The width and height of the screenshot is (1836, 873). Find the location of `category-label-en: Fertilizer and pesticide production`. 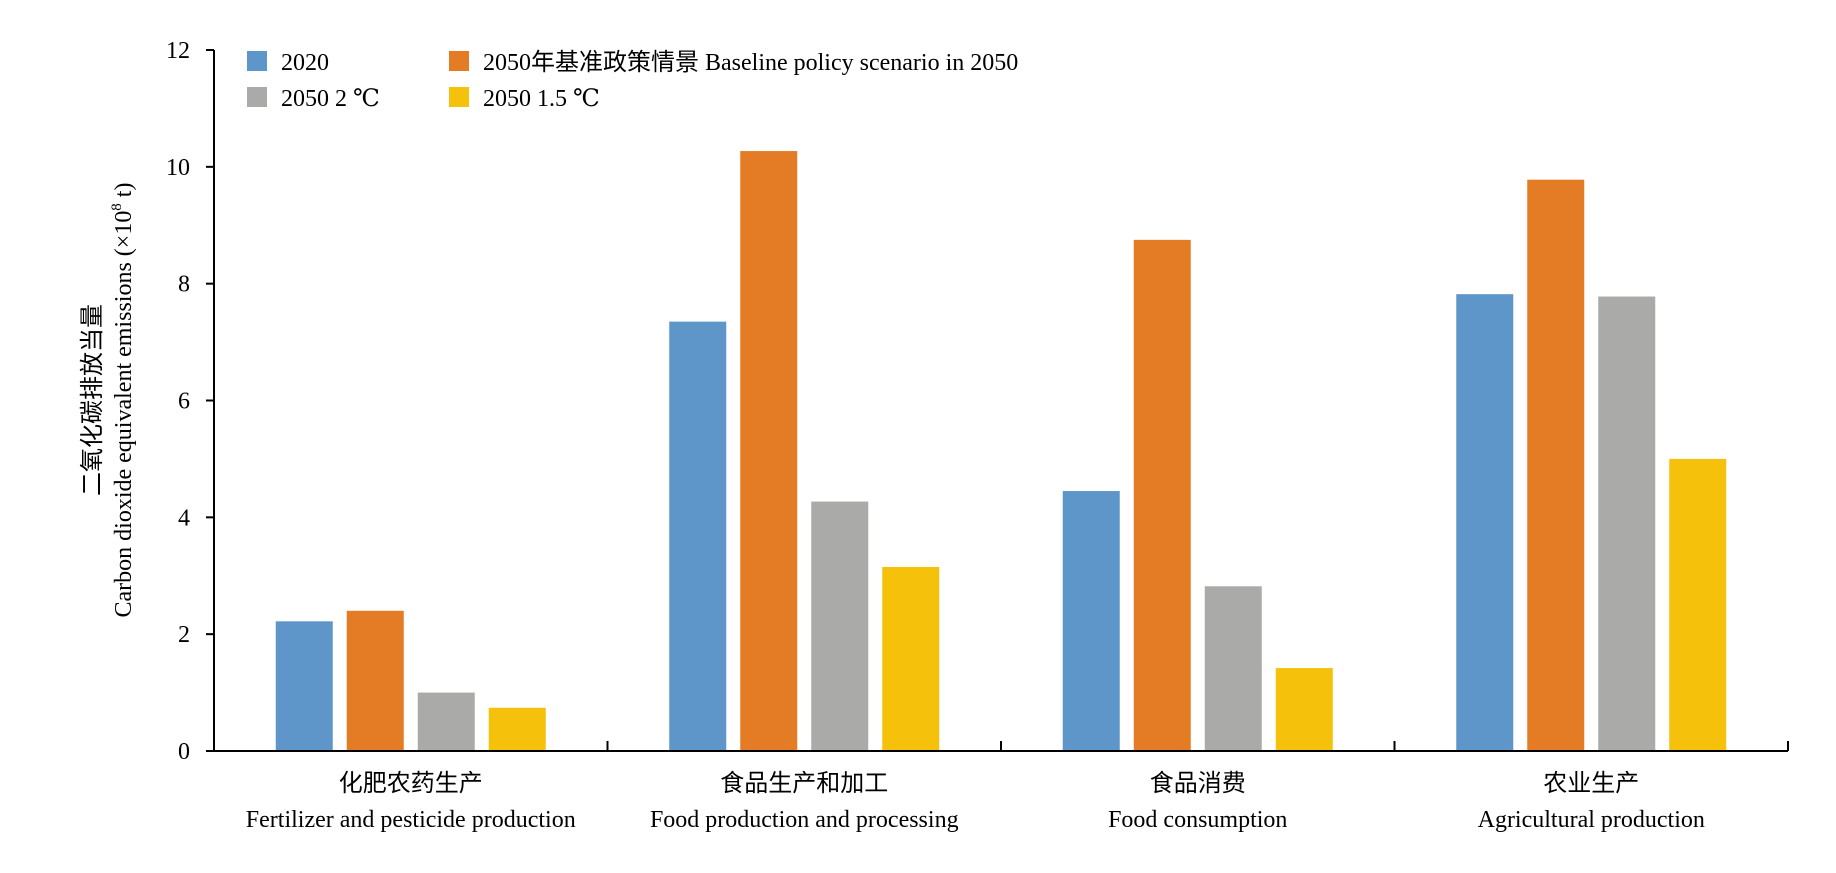

category-label-en: Fertilizer and pesticide production is located at coordinates (411, 820).